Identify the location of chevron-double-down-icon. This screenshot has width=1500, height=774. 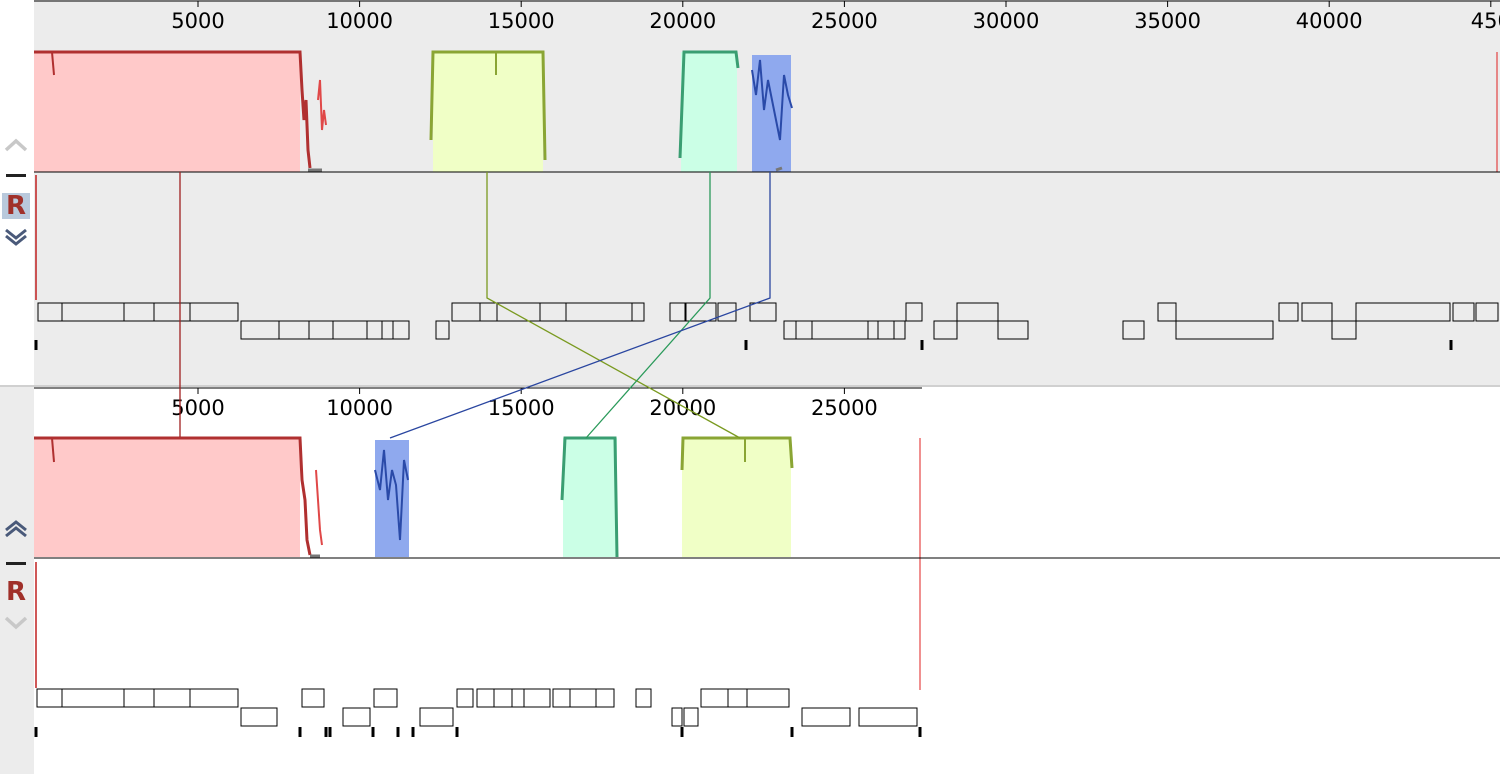
(16, 237).